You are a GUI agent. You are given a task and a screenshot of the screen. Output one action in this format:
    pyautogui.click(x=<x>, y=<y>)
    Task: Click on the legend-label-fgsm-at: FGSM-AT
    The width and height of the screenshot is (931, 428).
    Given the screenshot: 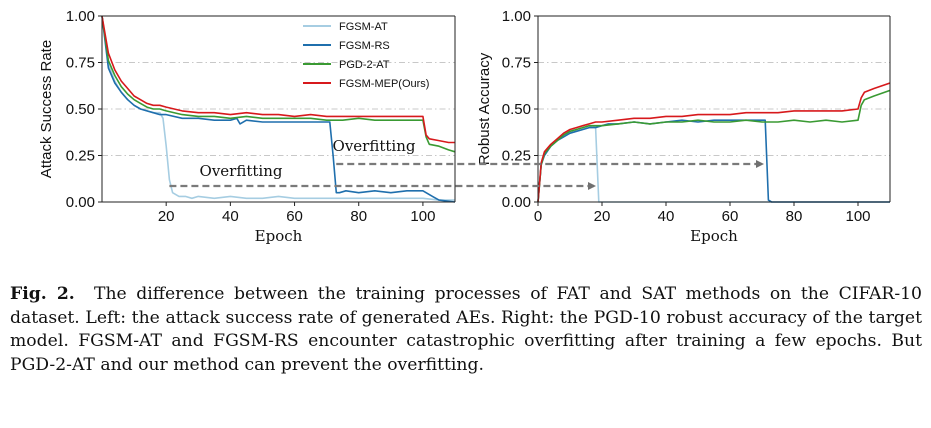 What is the action you would take?
    pyautogui.click(x=363, y=27)
    